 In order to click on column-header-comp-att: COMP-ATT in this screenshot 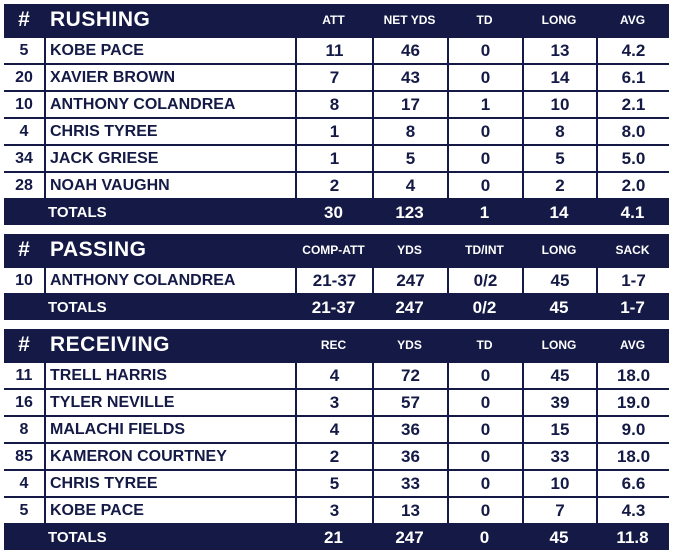, I will do `click(333, 250)`.